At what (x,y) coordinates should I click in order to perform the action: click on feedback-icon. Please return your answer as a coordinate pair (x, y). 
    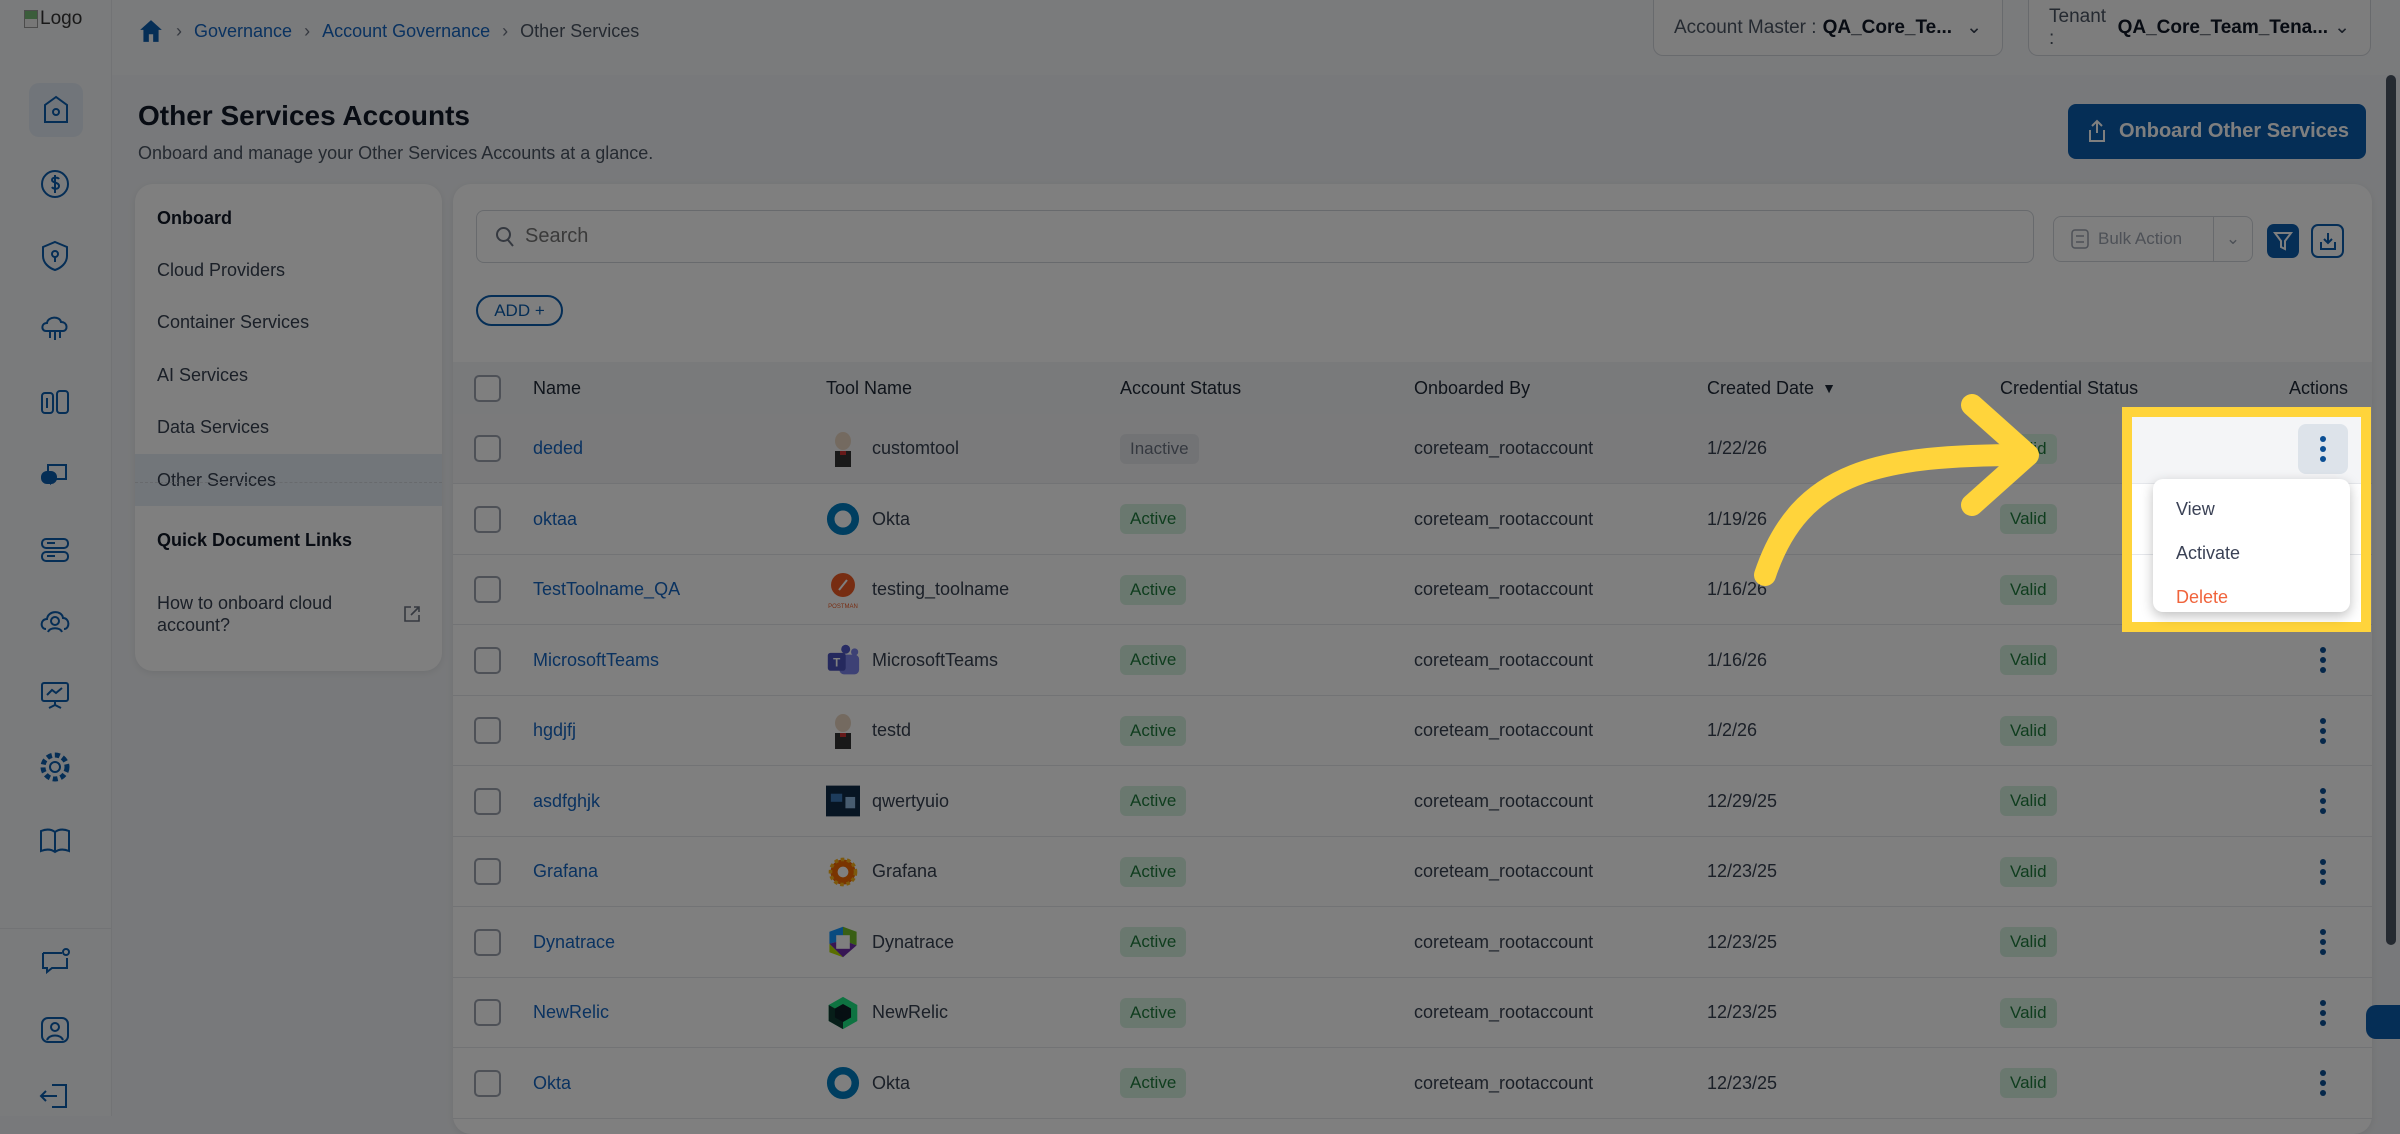
    Looking at the image, I should click on (56, 961).